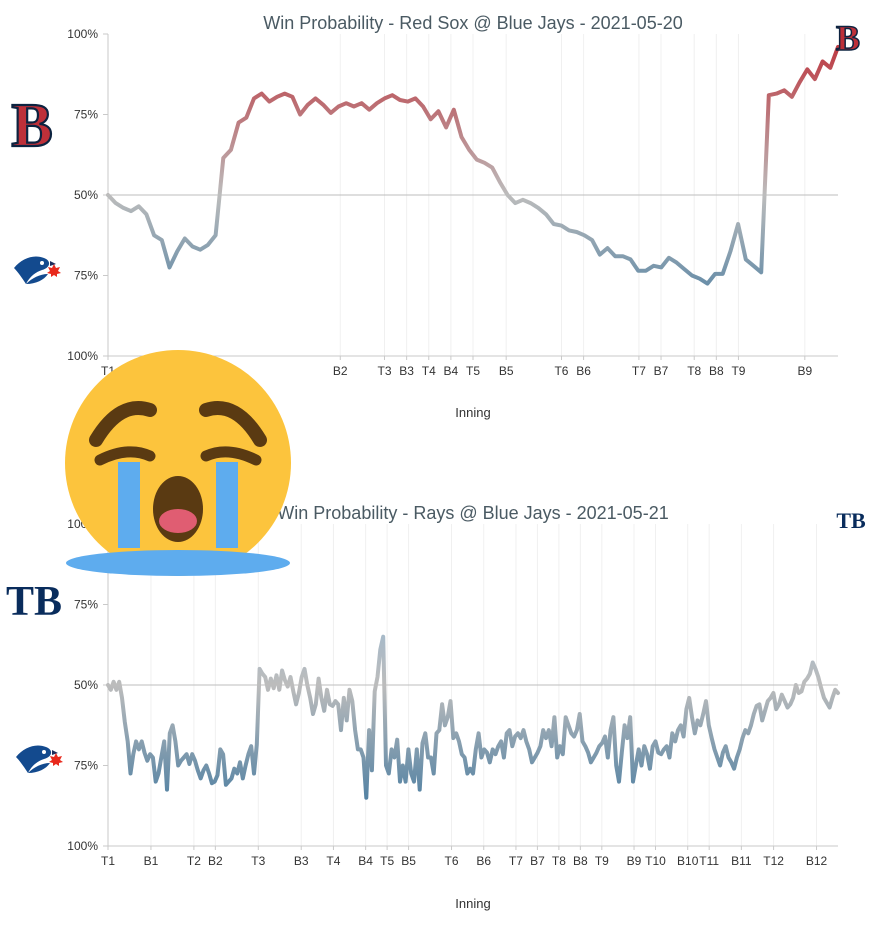  What do you see at coordinates (741, 861) in the screenshot?
I see `x-tick-label: B11` at bounding box center [741, 861].